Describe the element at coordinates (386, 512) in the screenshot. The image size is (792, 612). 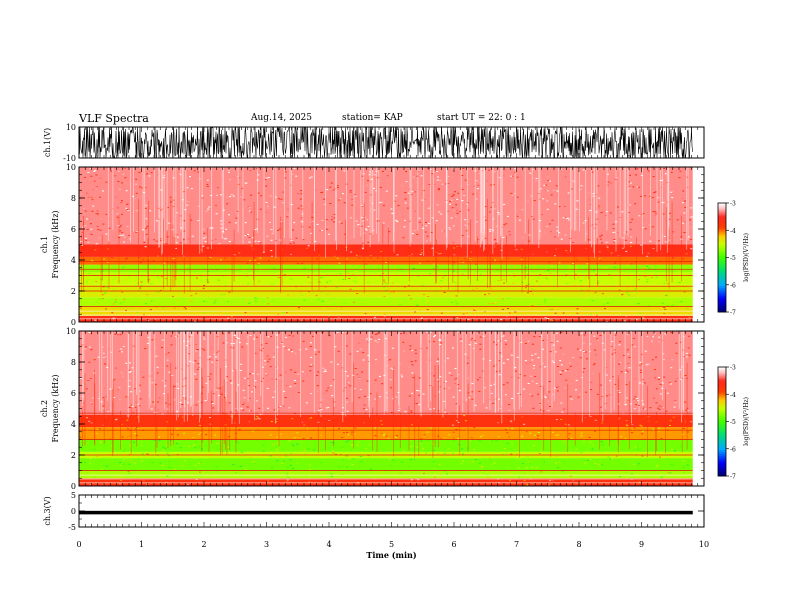
I see `ch3-waveform-trace` at that location.